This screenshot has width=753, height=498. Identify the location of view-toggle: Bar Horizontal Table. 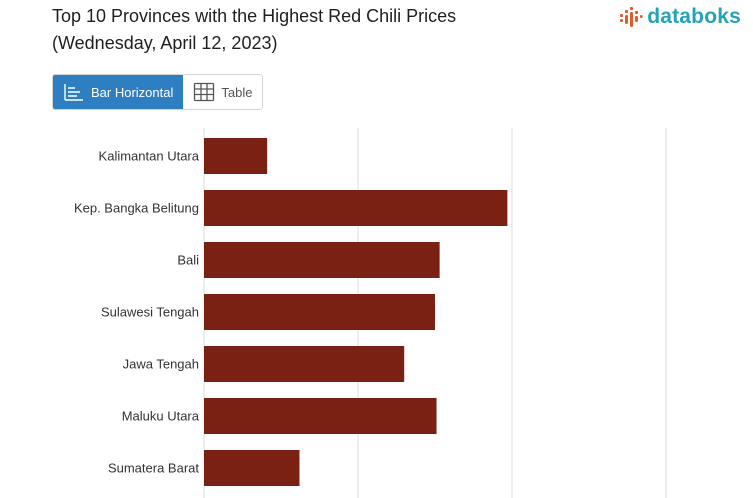
(158, 92).